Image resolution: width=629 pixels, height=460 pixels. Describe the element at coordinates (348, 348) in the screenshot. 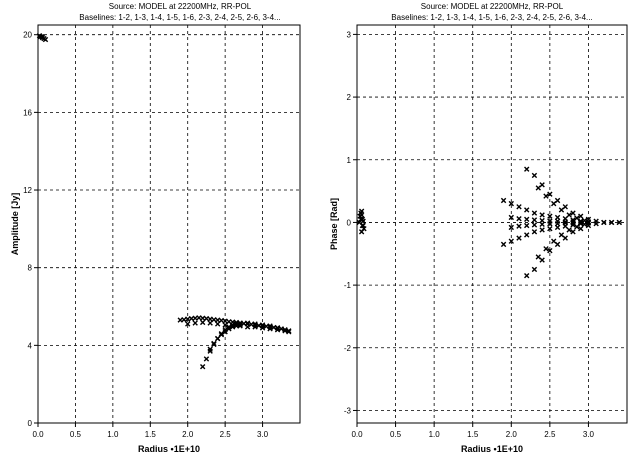

I see `y-tick-label: -2` at that location.